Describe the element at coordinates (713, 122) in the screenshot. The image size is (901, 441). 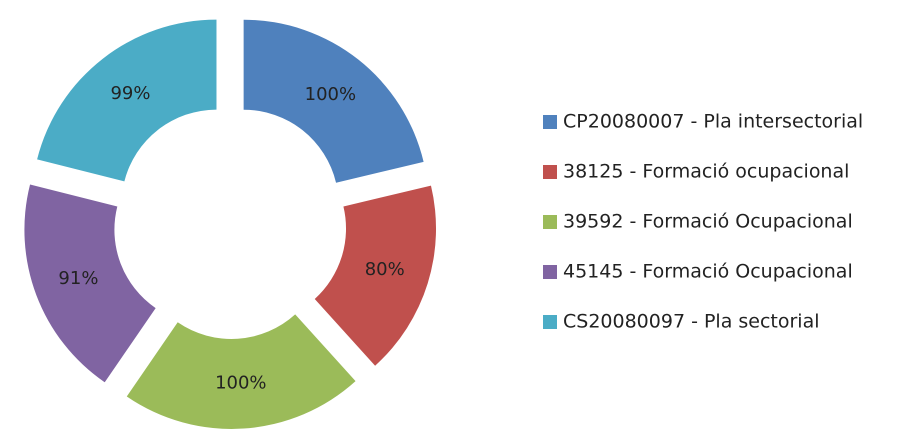
I see `legend-label: CP20080007 - Pla intersectorial` at that location.